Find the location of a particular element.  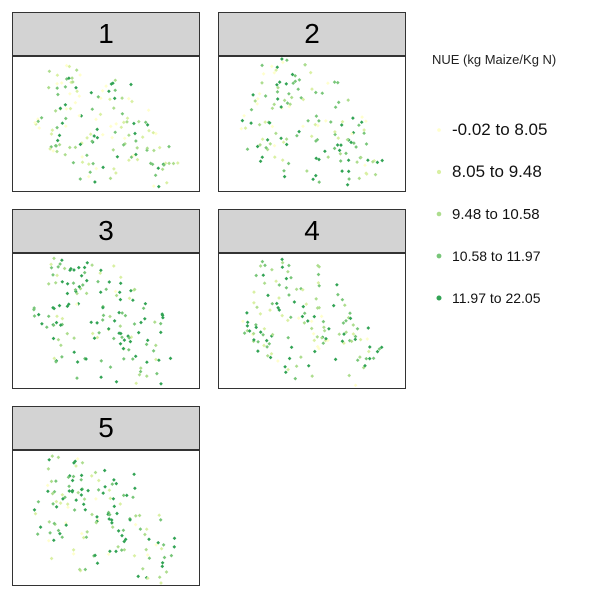

facet-strip-label: 3 is located at coordinates (106, 231).